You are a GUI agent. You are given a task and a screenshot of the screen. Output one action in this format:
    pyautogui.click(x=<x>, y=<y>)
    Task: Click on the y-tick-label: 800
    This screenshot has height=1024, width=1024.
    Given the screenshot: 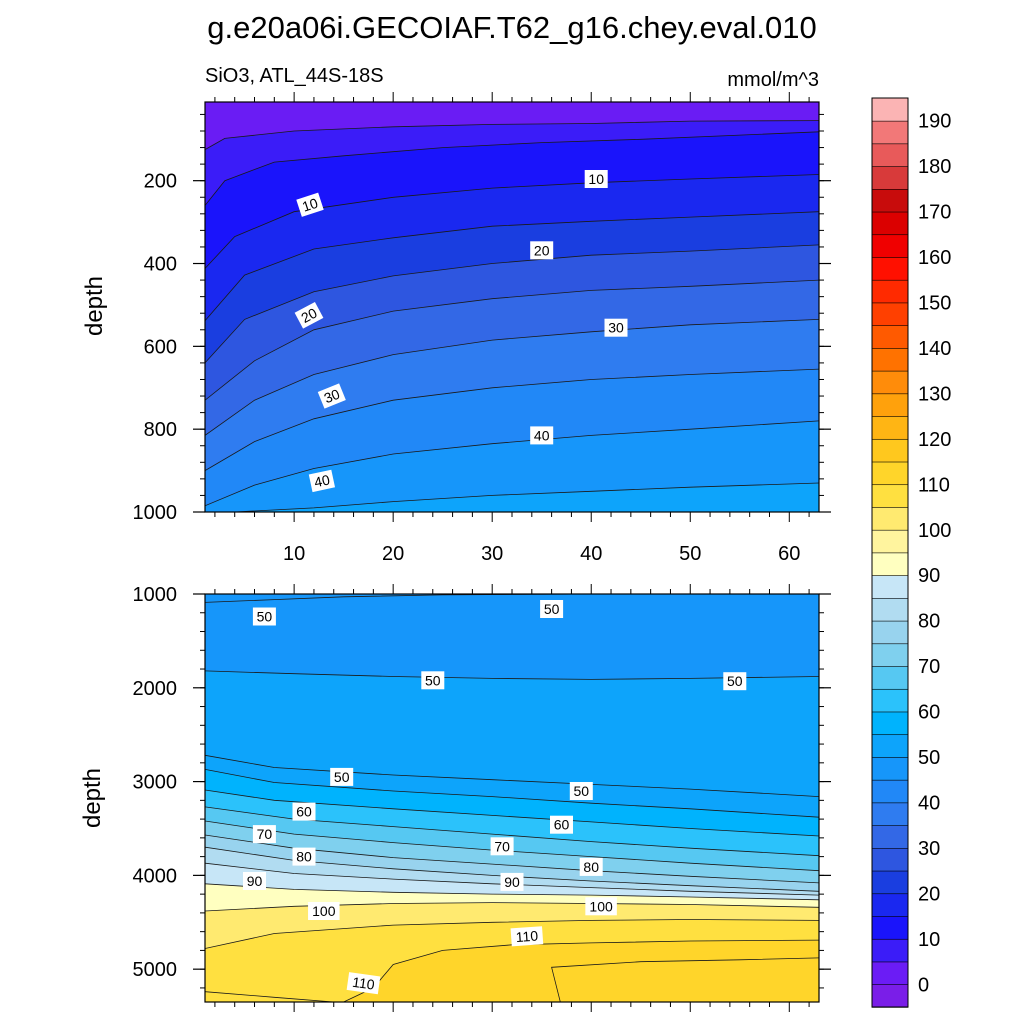 What is the action you would take?
    pyautogui.click(x=160, y=430)
    